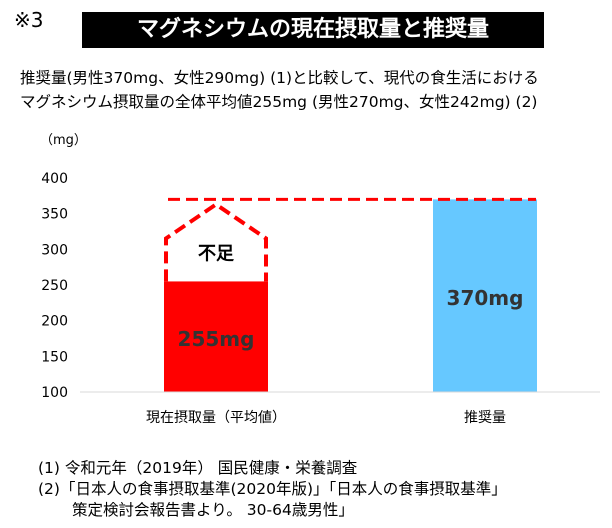  What do you see at coordinates (54, 250) in the screenshot?
I see `y-tick-label: 300` at bounding box center [54, 250].